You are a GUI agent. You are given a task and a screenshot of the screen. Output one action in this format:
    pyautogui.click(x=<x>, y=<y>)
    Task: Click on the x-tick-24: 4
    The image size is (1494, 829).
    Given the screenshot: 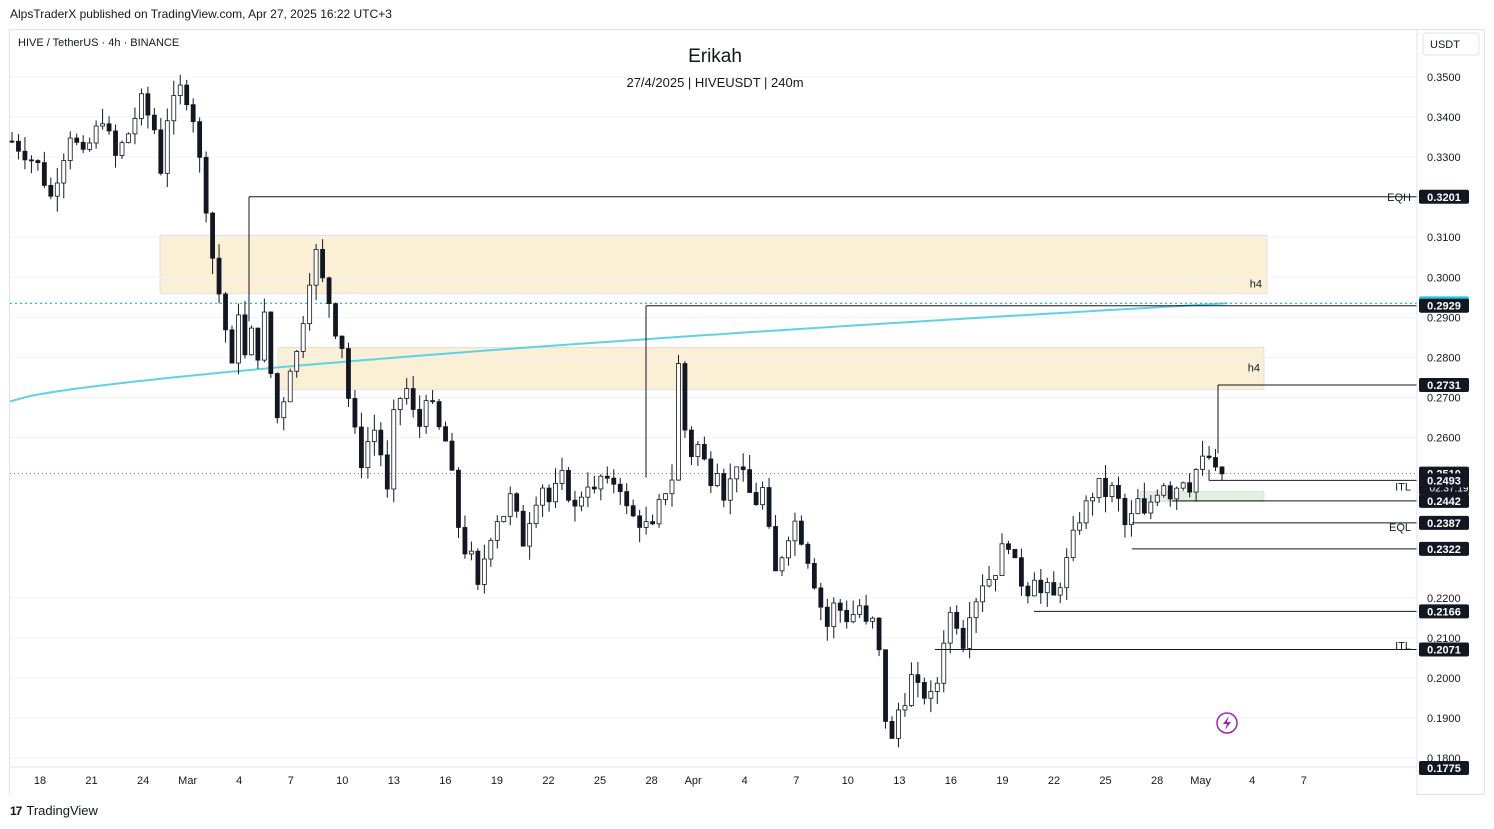 What is the action you would take?
    pyautogui.click(x=1252, y=781)
    